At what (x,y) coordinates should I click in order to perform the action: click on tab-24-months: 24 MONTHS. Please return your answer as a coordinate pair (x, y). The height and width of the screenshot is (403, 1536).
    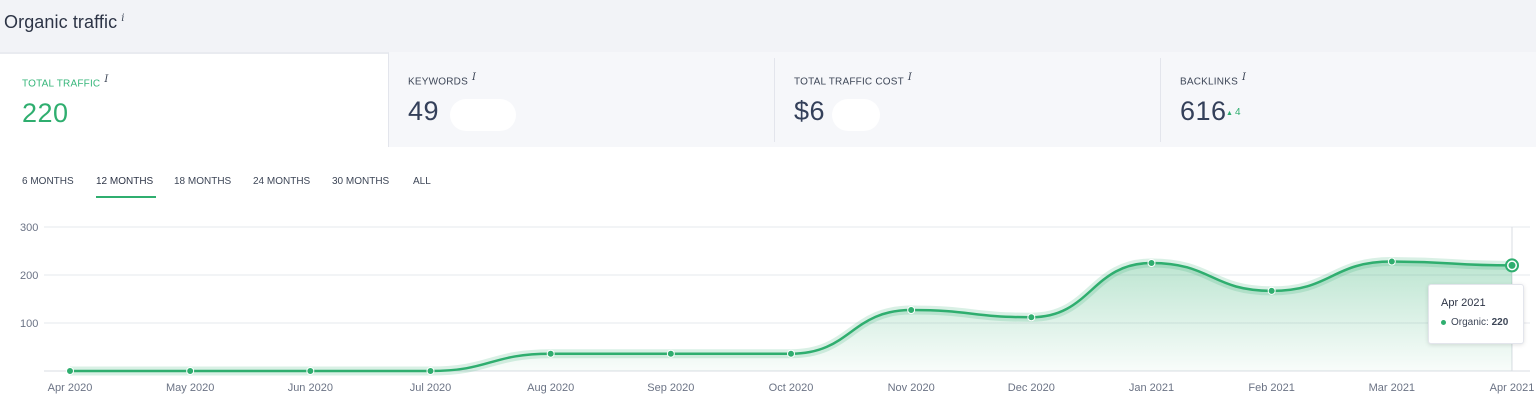
    Looking at the image, I should click on (282, 181).